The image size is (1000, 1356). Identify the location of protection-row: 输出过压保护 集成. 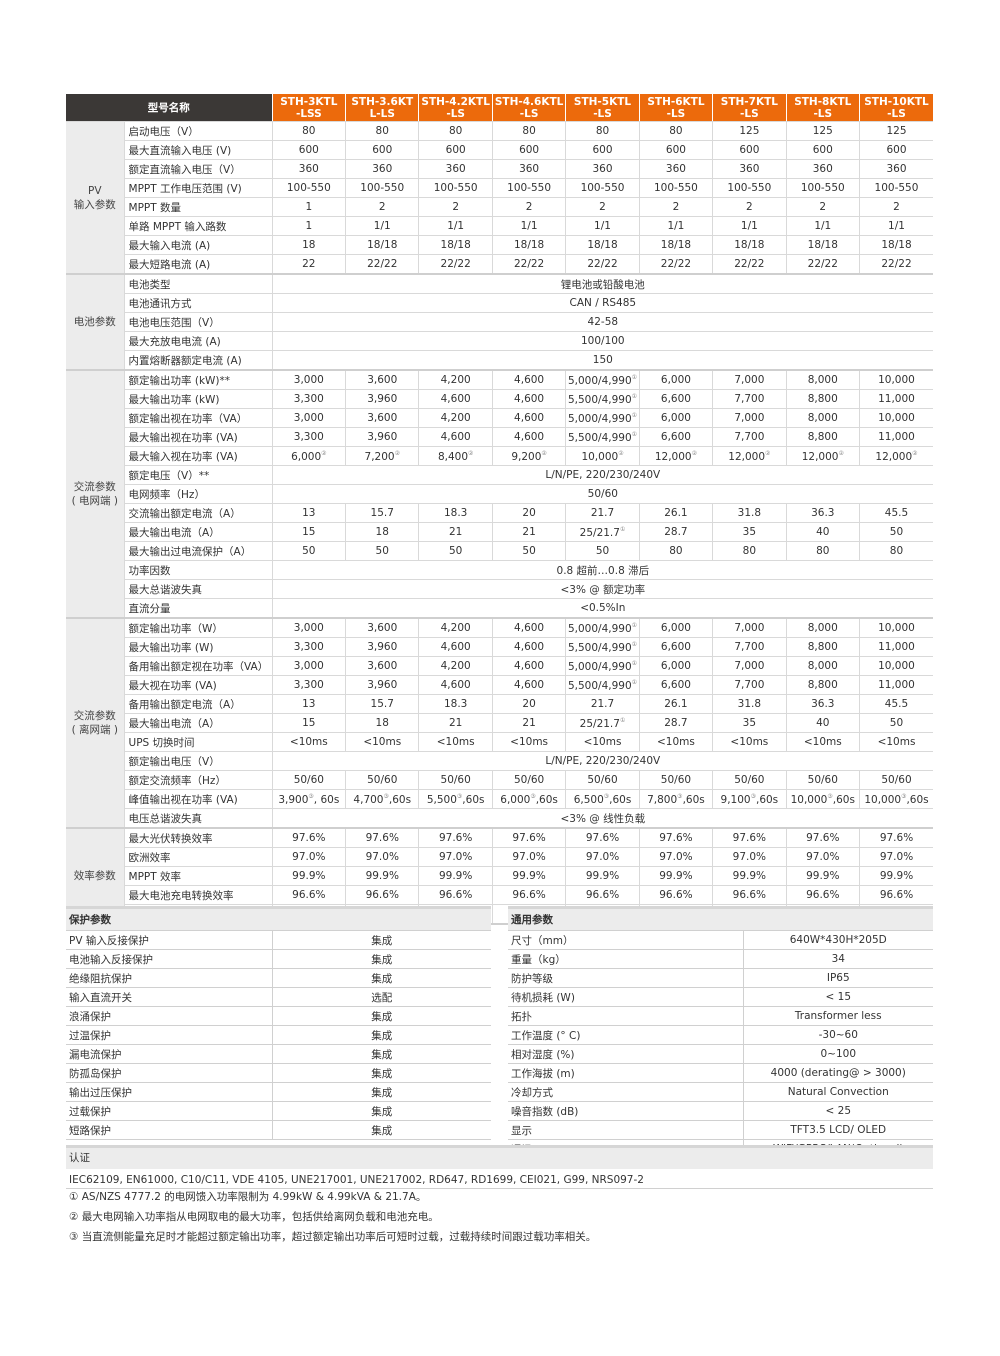
(278, 1092).